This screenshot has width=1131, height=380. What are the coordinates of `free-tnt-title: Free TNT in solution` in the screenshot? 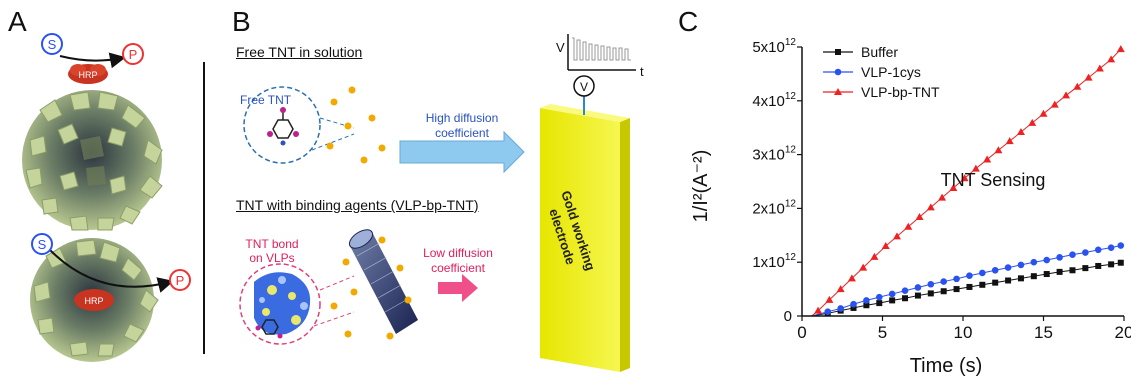 It's located at (299, 52).